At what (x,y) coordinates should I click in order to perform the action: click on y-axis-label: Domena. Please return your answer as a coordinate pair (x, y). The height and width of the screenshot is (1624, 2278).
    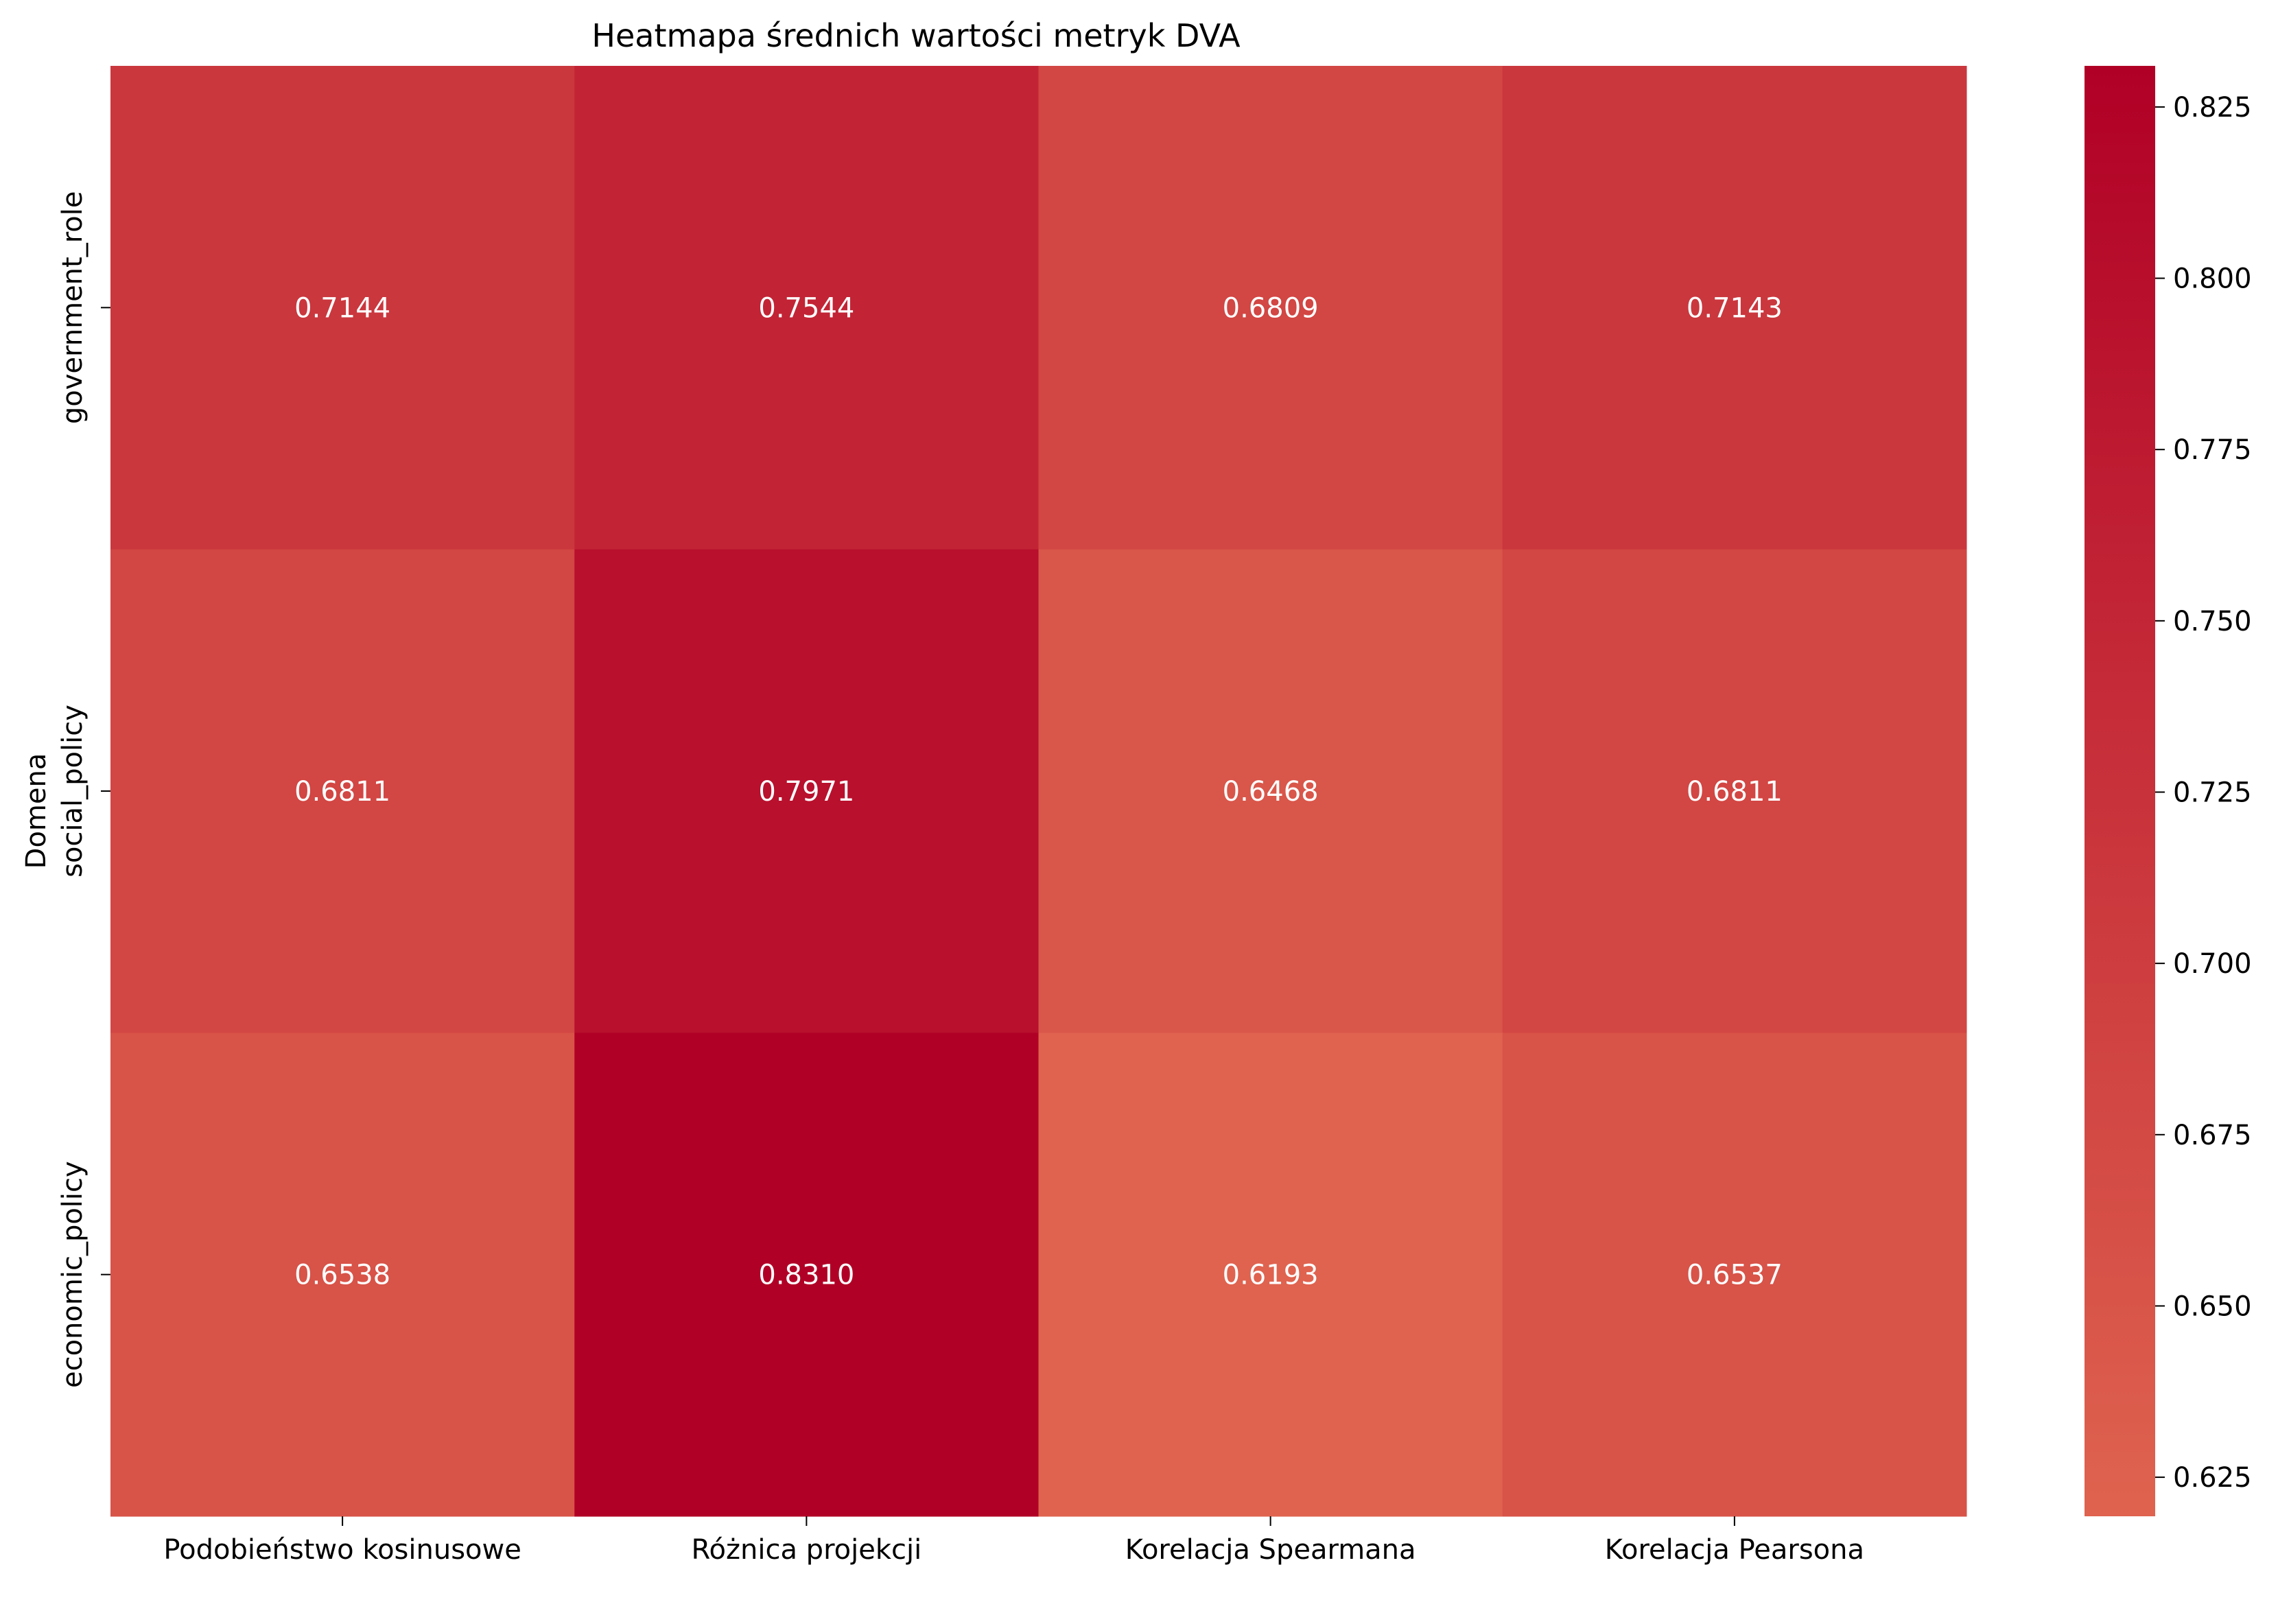
    Looking at the image, I should click on (36, 811).